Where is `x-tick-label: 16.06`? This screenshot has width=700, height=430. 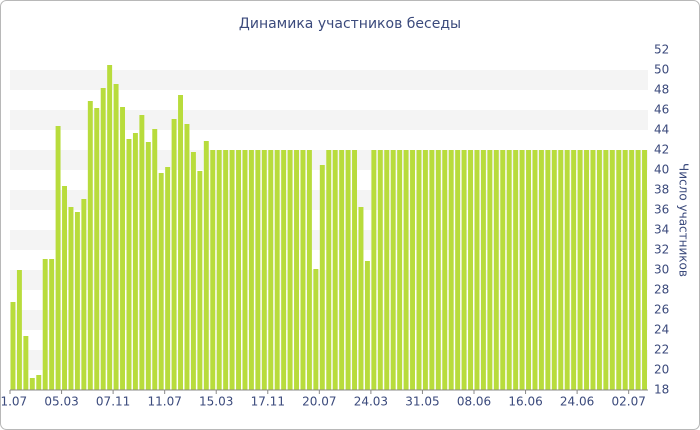 x-tick-label: 16.06 is located at coordinates (525, 402).